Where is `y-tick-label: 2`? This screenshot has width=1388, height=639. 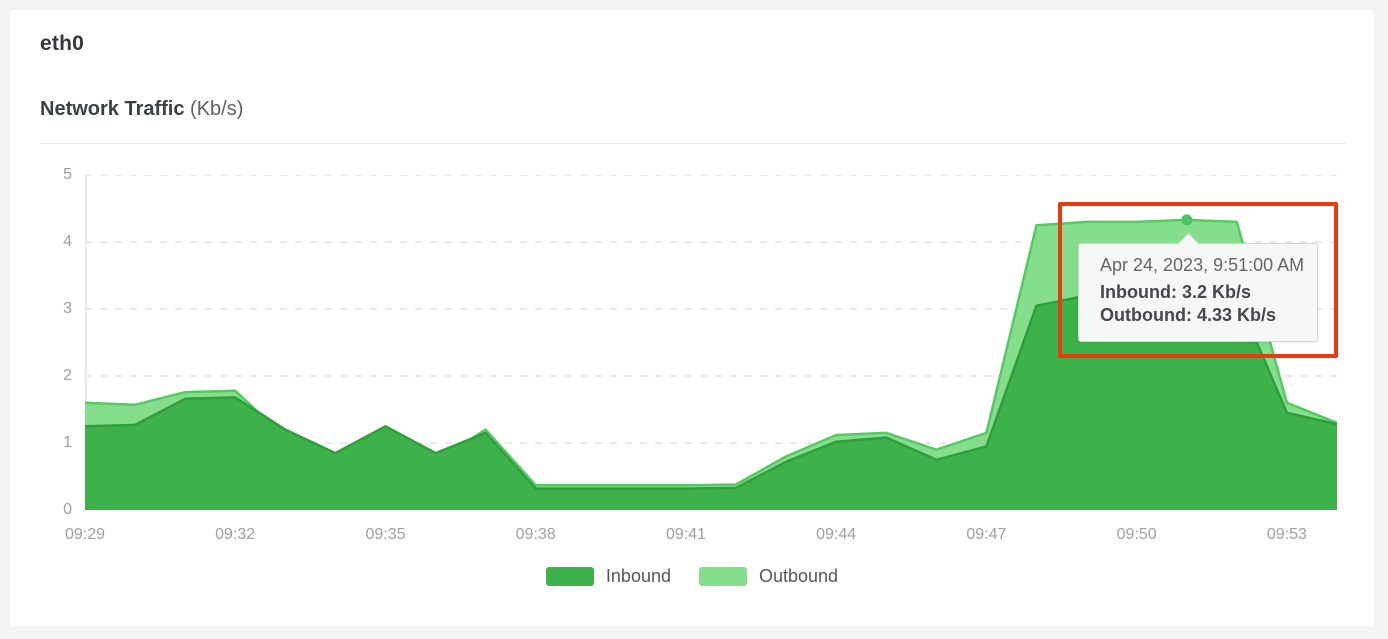
y-tick-label: 2 is located at coordinates (67, 375).